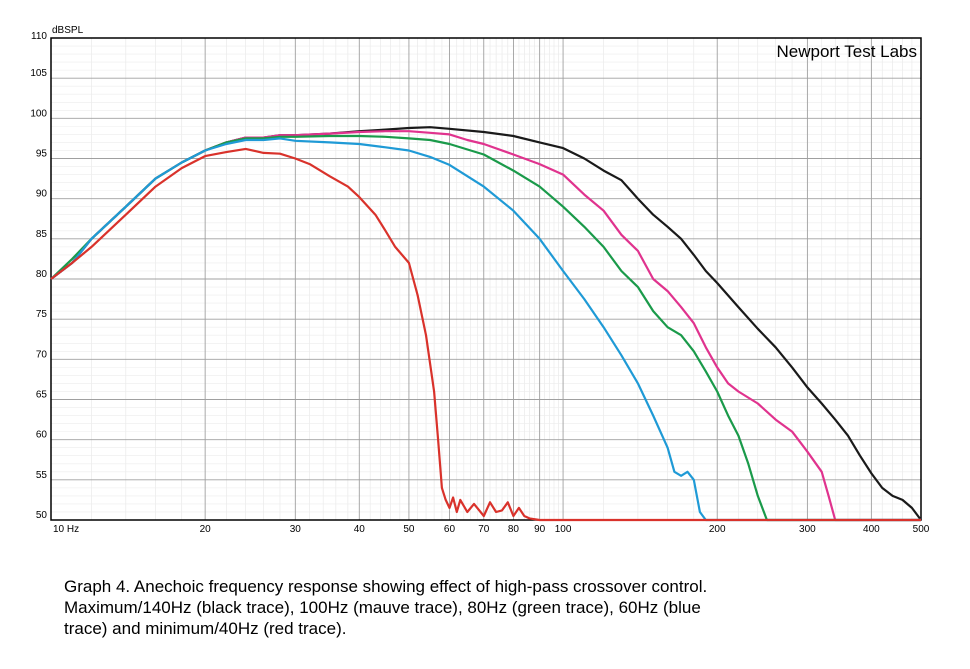 This screenshot has width=970, height=669. Describe the element at coordinates (540, 529) in the screenshot. I see `x-tick-label: 90` at that location.